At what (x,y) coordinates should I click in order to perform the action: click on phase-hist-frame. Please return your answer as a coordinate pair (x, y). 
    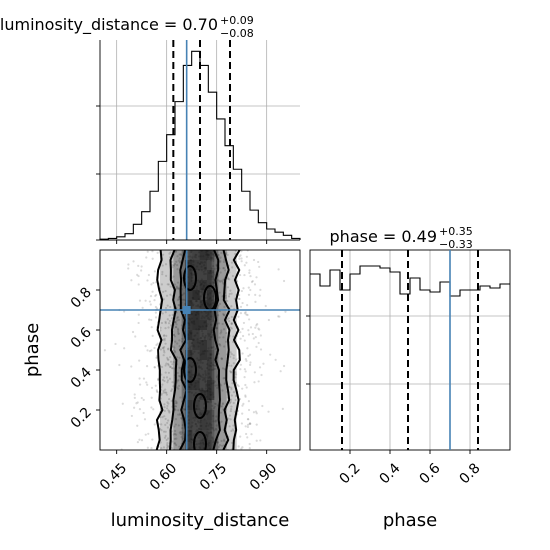
    Looking at the image, I should click on (410, 350).